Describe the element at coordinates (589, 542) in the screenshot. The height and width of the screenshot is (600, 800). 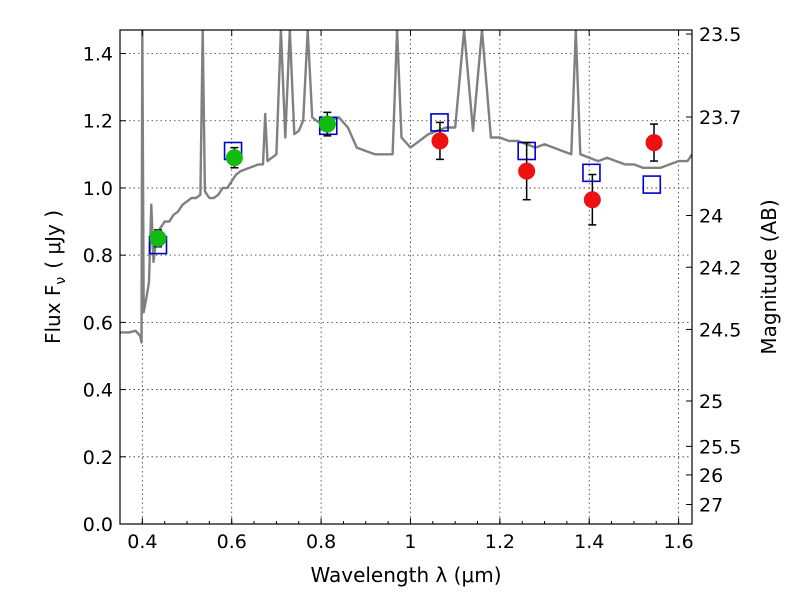
I see `x-tick-label: 1.4` at that location.